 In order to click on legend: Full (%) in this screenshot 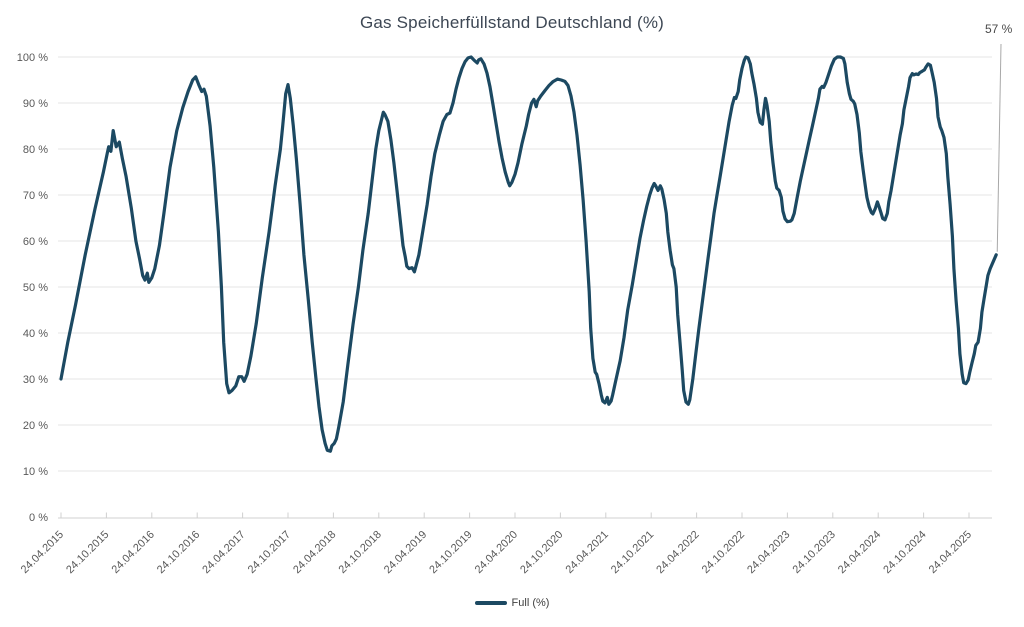, I will do `click(512, 603)`.